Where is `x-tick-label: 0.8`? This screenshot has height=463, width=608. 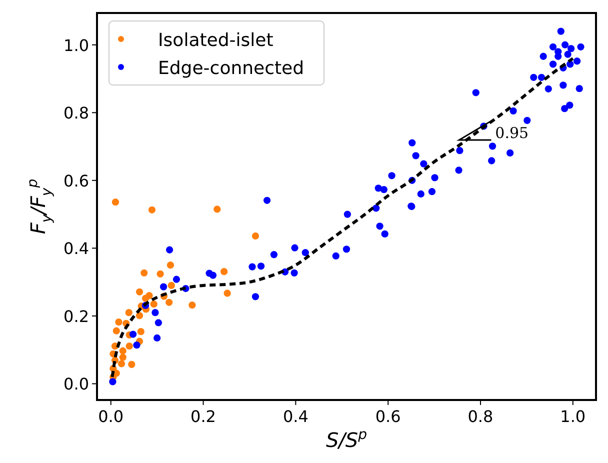 x-tick-label: 0.8 is located at coordinates (481, 416).